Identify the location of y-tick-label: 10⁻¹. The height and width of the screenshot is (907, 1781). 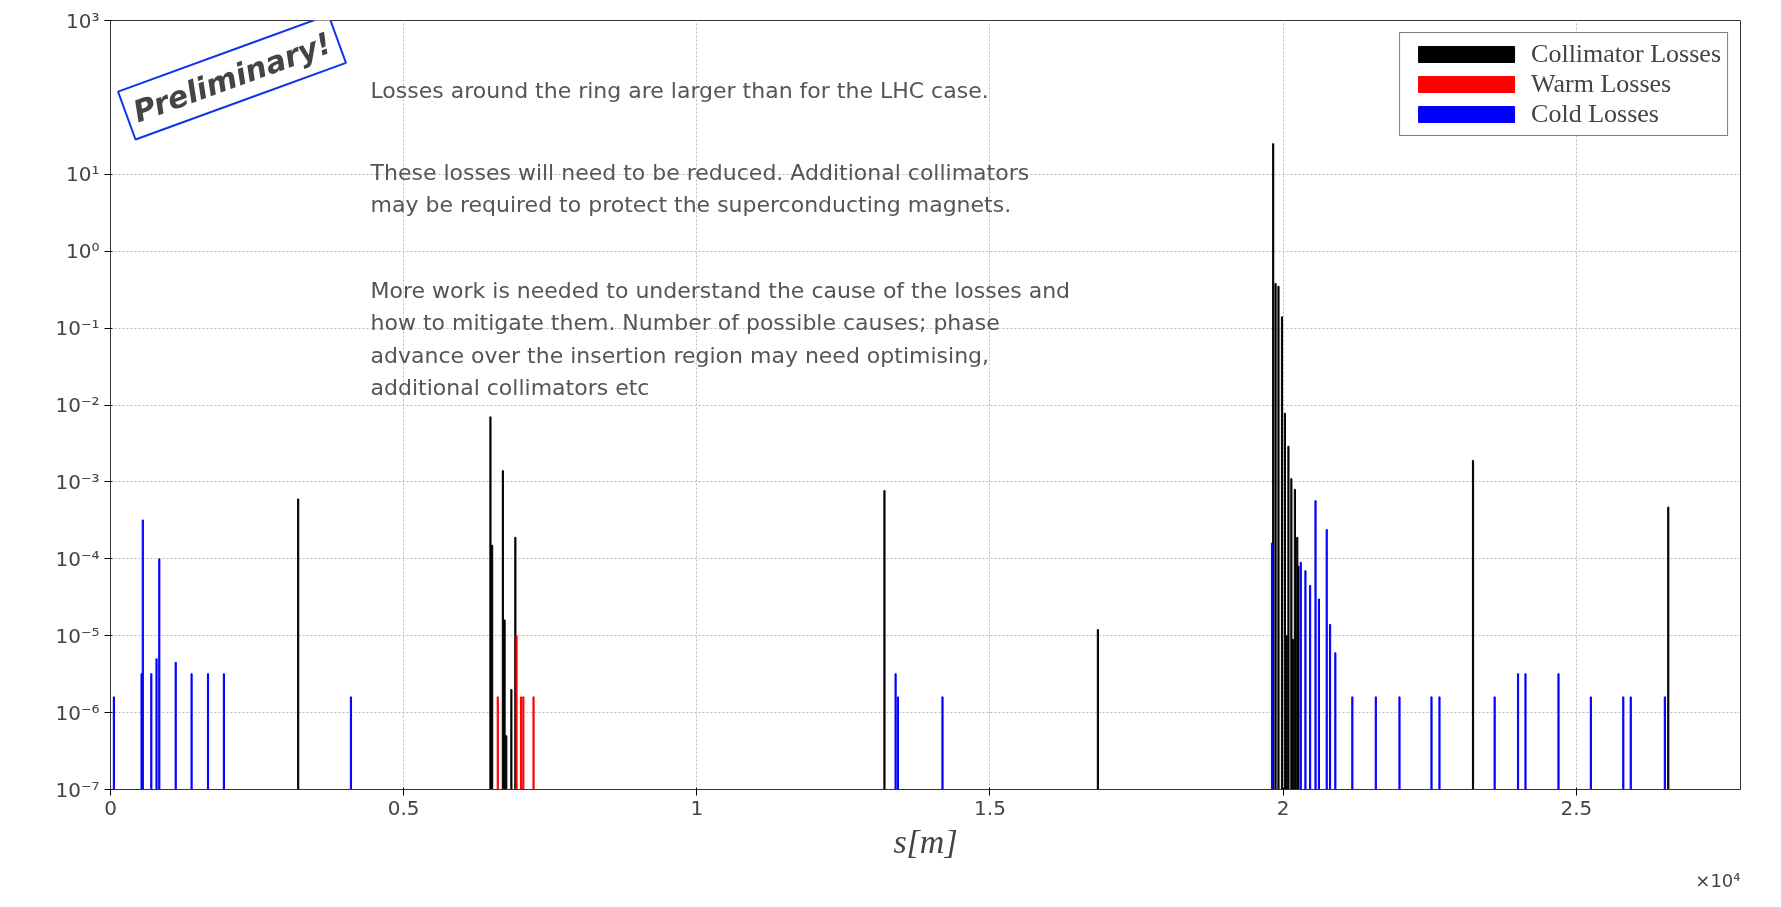
(77, 328).